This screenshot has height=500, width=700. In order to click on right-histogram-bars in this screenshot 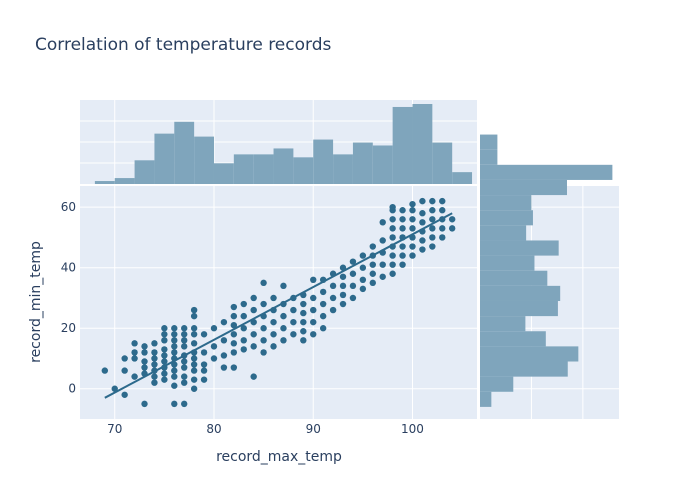, I will do `click(546, 270)`.